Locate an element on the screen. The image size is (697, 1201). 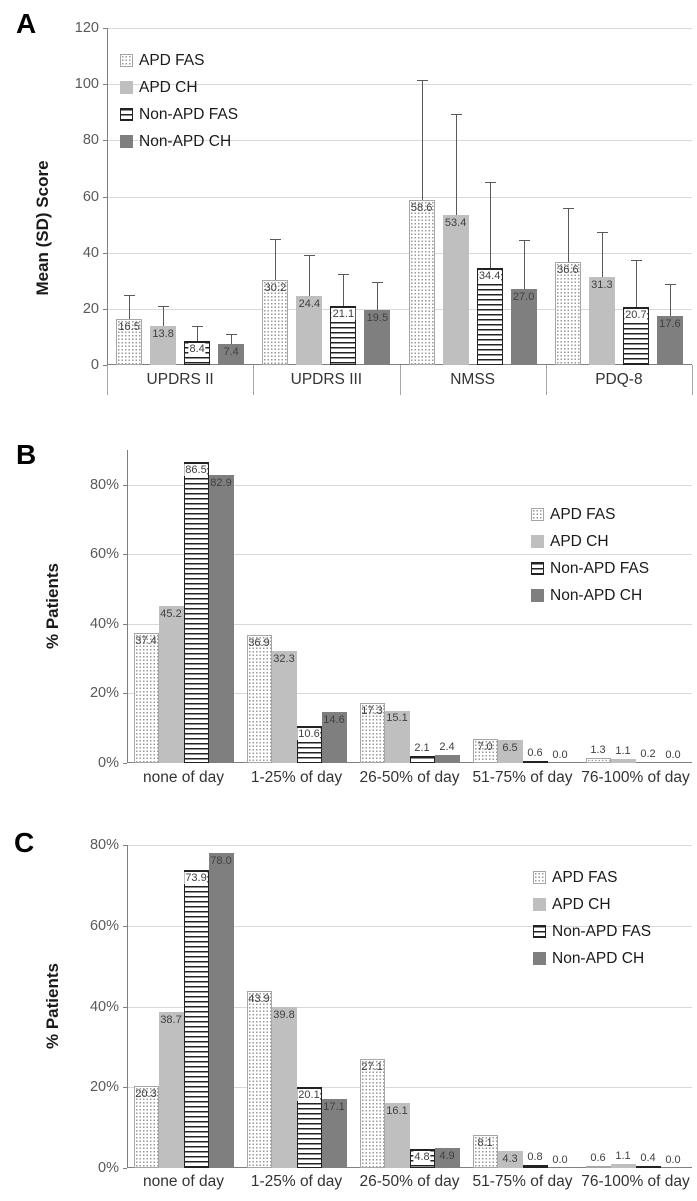
panel-label-a: A is located at coordinates (26, 23).